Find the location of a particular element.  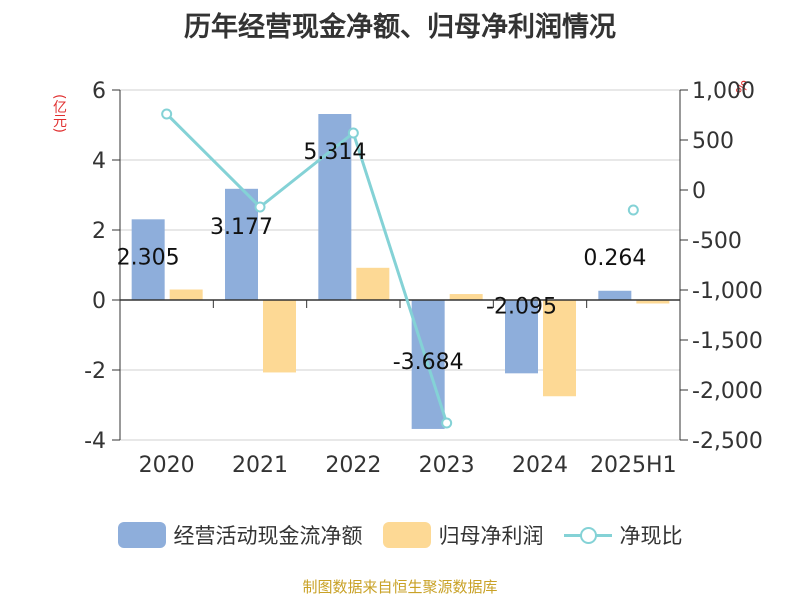

right-tick-label: 1,000 is located at coordinates (723, 91).